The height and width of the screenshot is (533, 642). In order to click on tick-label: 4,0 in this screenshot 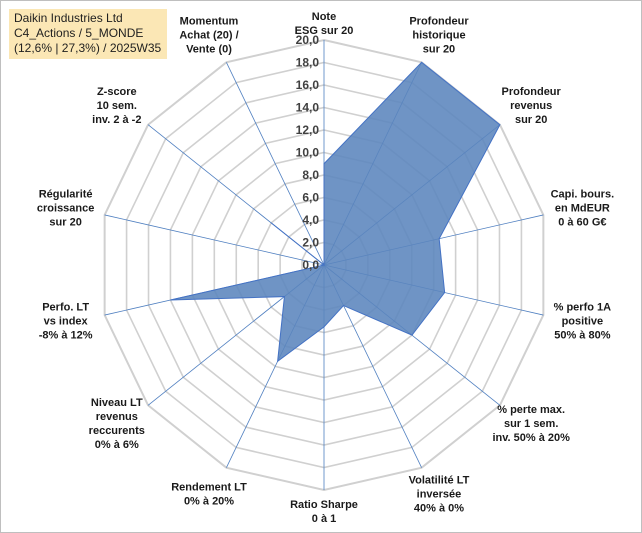, I will do `click(310, 220)`.